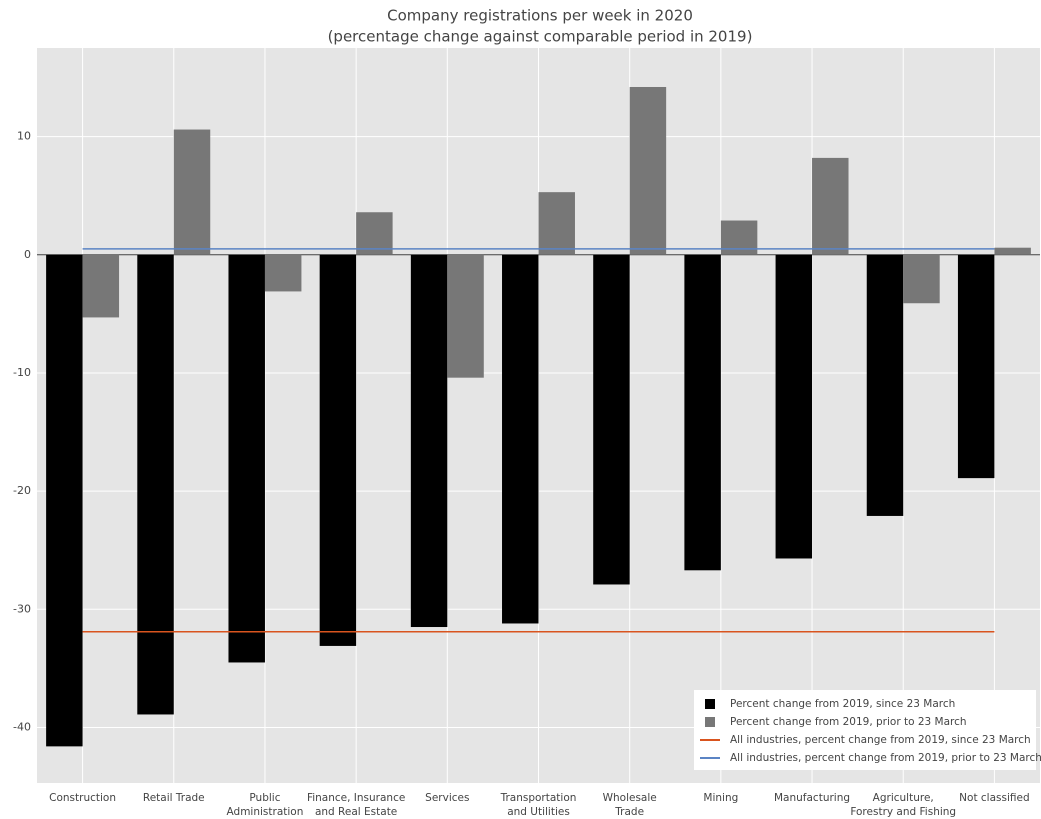  Describe the element at coordinates (22, 372) in the screenshot. I see `y-tick-label: -10` at that location.